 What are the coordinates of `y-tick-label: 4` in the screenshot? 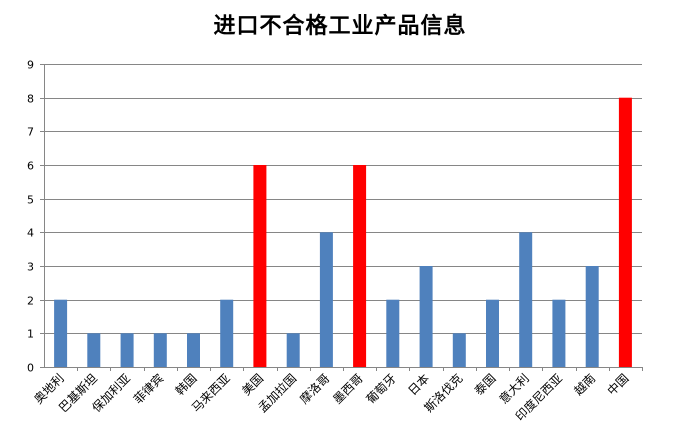 It's located at (30, 233).